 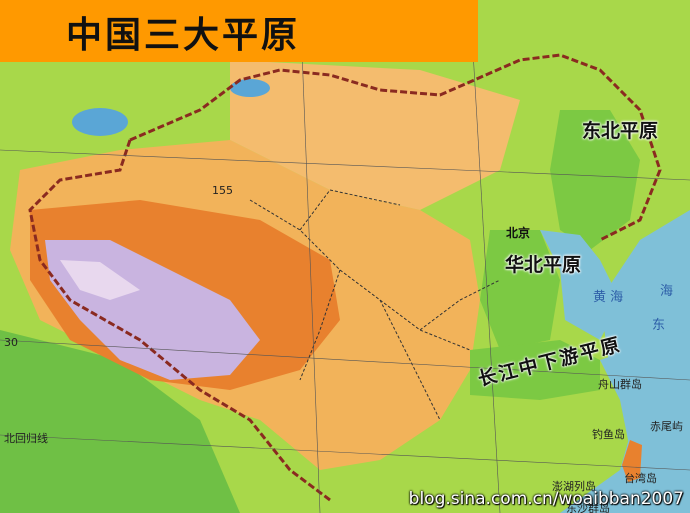 I want to click on penghu-label: 澎湖列岛, so click(x=574, y=486).